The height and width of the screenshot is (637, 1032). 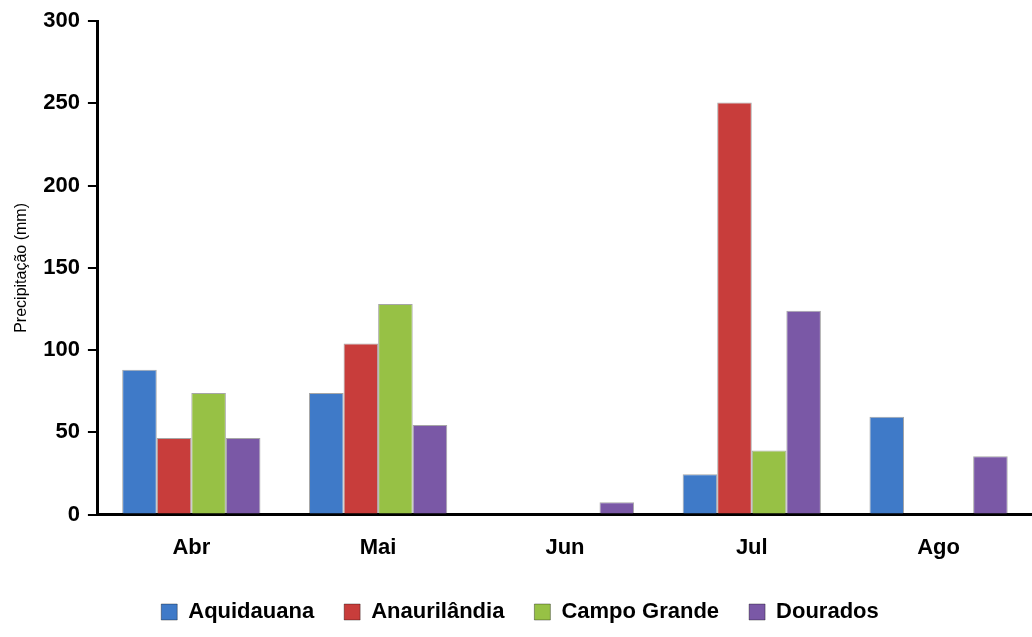 What do you see at coordinates (827, 611) in the screenshot?
I see `legend-label: Dourados` at bounding box center [827, 611].